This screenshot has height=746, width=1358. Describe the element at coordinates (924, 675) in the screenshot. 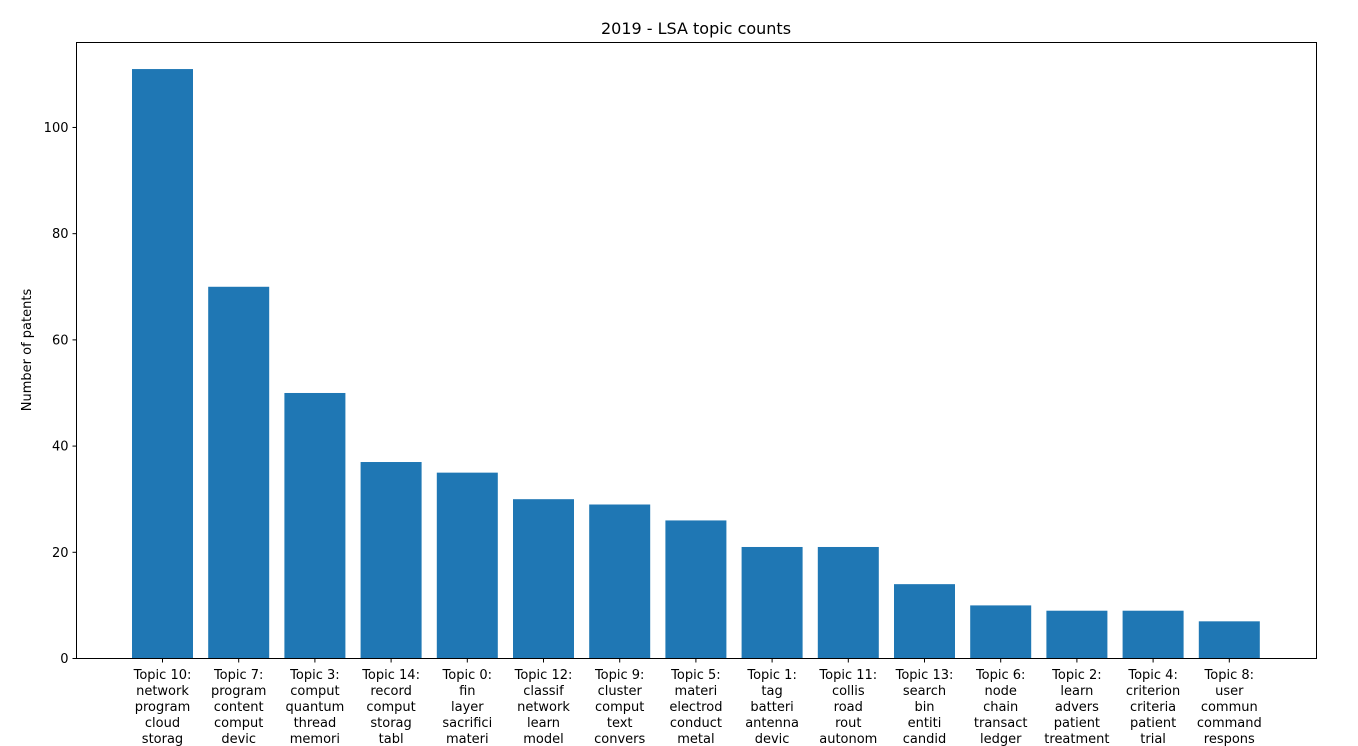

I see `x-tick-label: Topic 13:` at that location.